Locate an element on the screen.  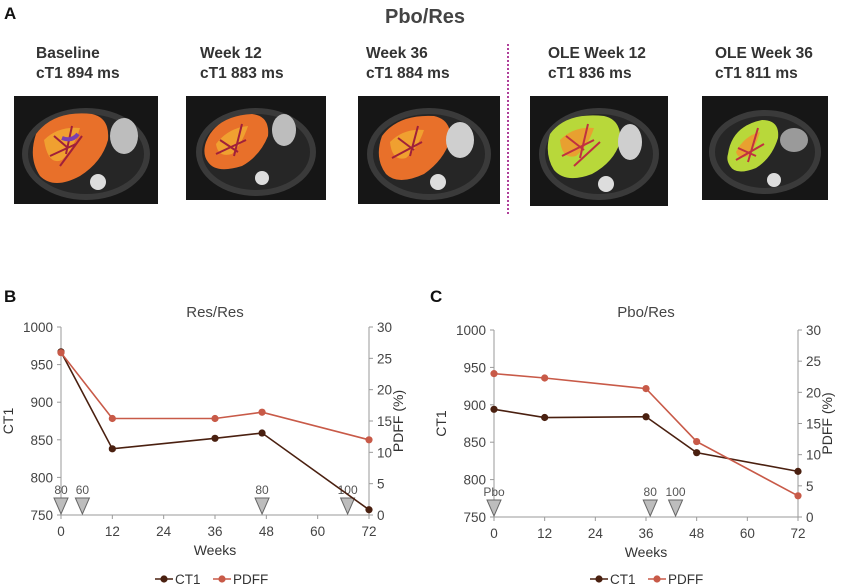
x-tick-label: 12 is located at coordinates (112, 531).